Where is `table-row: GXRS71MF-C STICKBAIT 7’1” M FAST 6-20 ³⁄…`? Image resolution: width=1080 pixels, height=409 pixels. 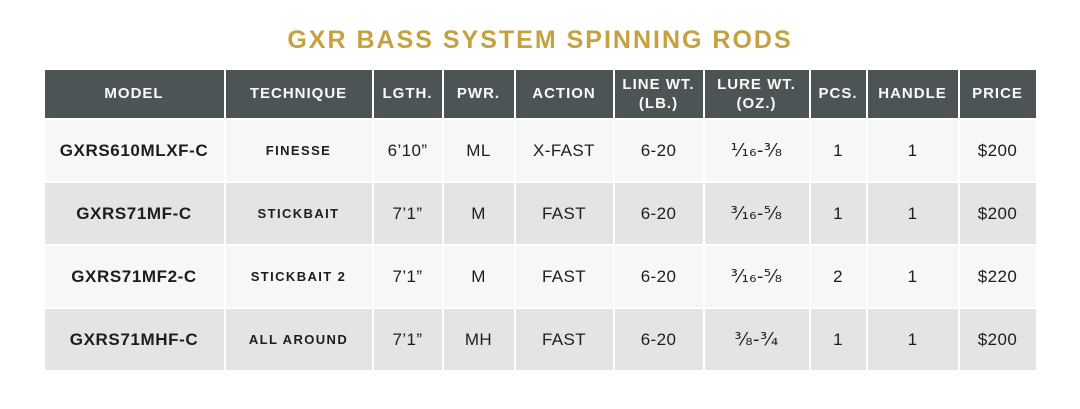
table-row: GXRS71MF-C STICKBAIT 7’1” M FAST 6-20 ³⁄… is located at coordinates (540, 213).